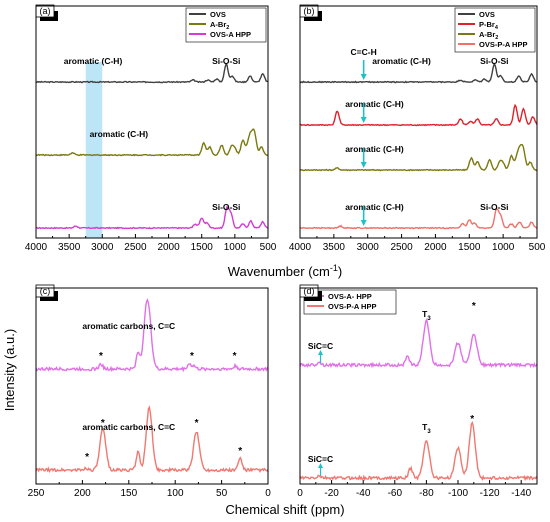 The image size is (550, 522). Describe the element at coordinates (45, 11) in the screenshot. I see `panel-letter: (a)` at that location.